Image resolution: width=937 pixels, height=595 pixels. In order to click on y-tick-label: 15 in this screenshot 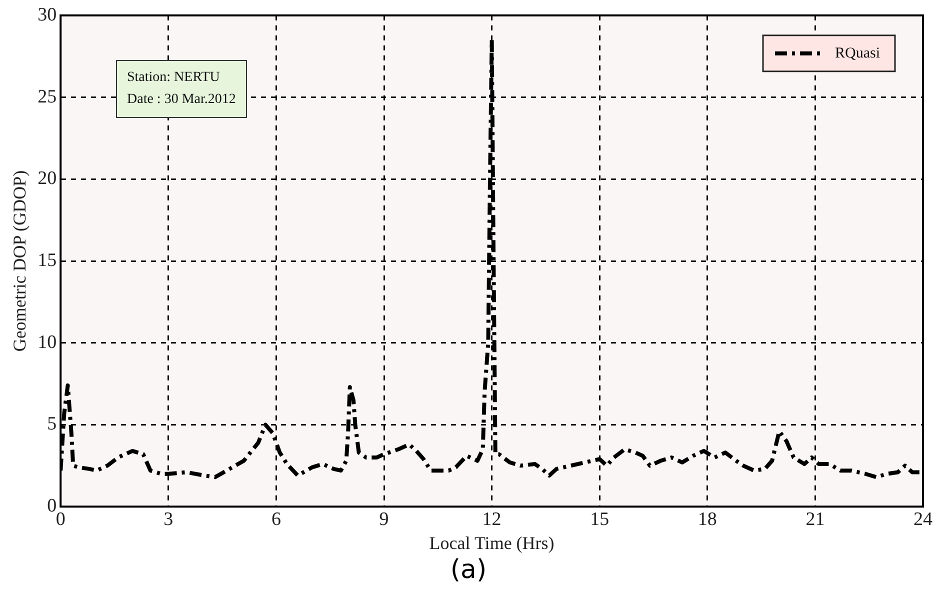, I will do `click(47, 260)`.